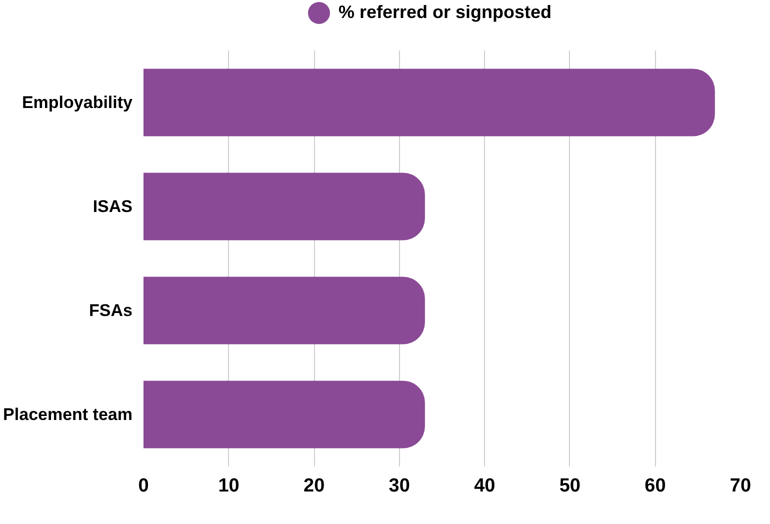  What do you see at coordinates (569, 486) in the screenshot?
I see `x-tick-label: 50` at bounding box center [569, 486].